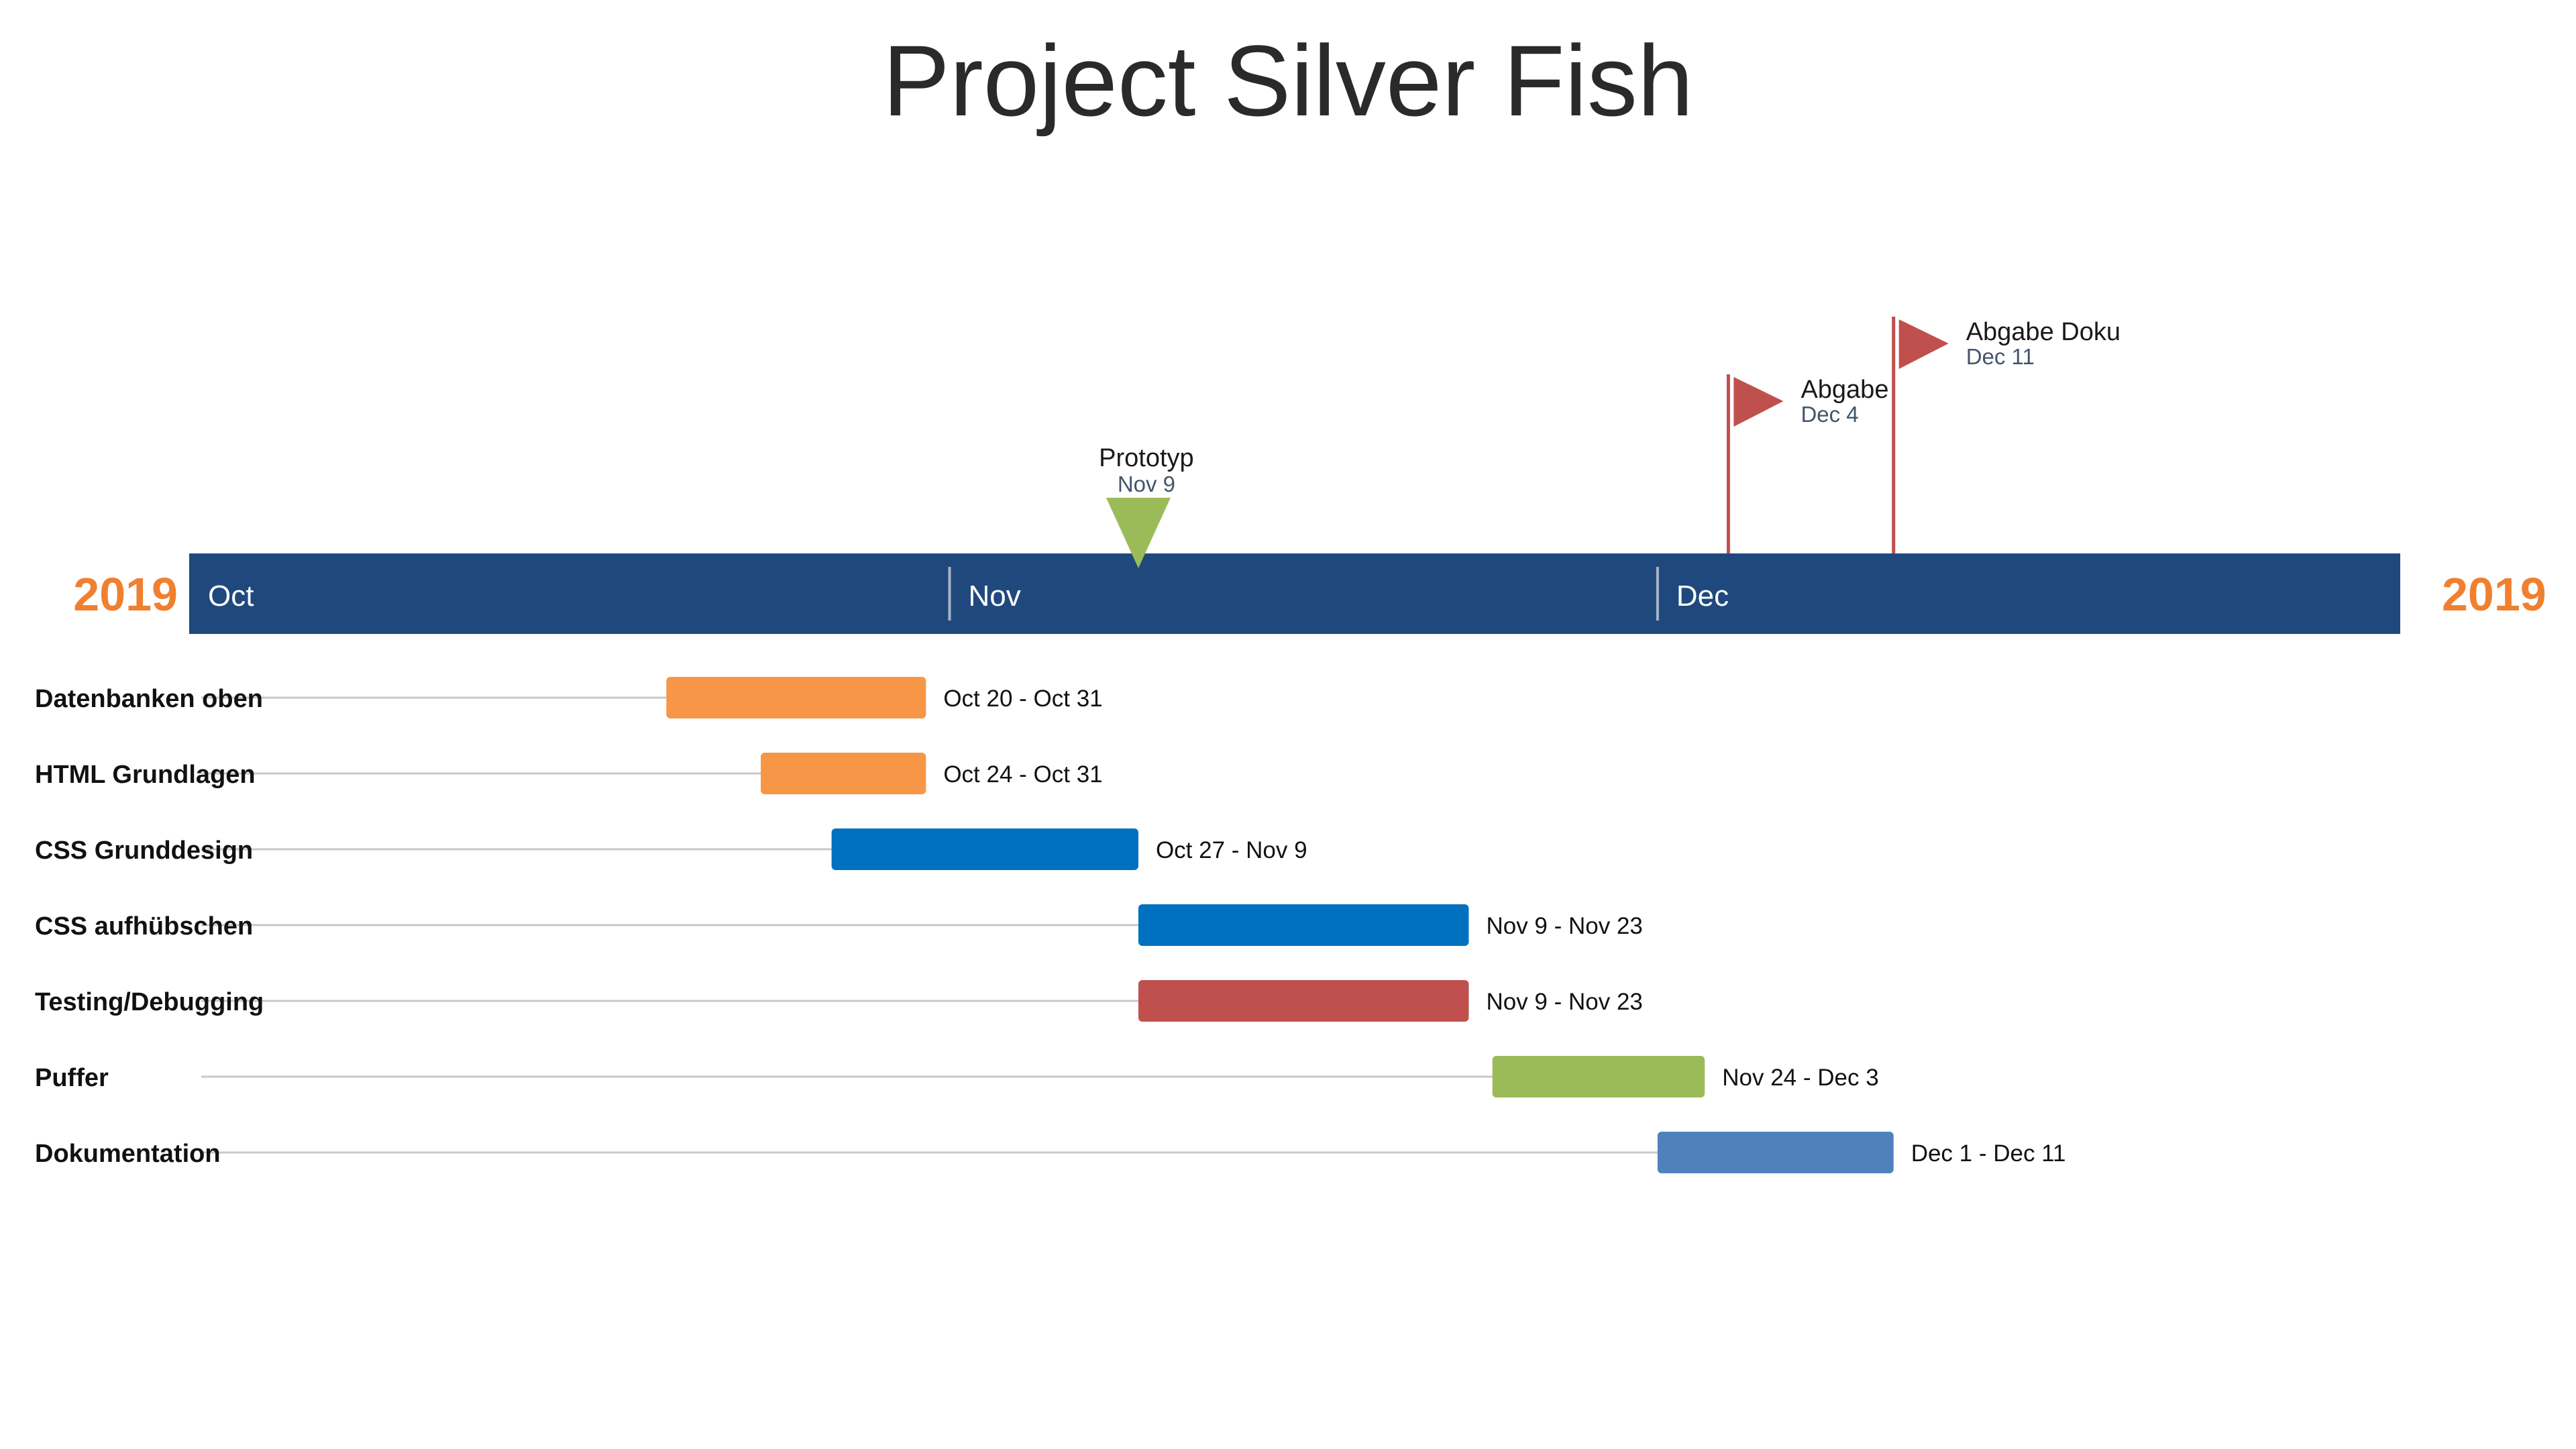  Describe the element at coordinates (1829, 414) in the screenshot. I see `milestone-date: Dec 4` at that location.